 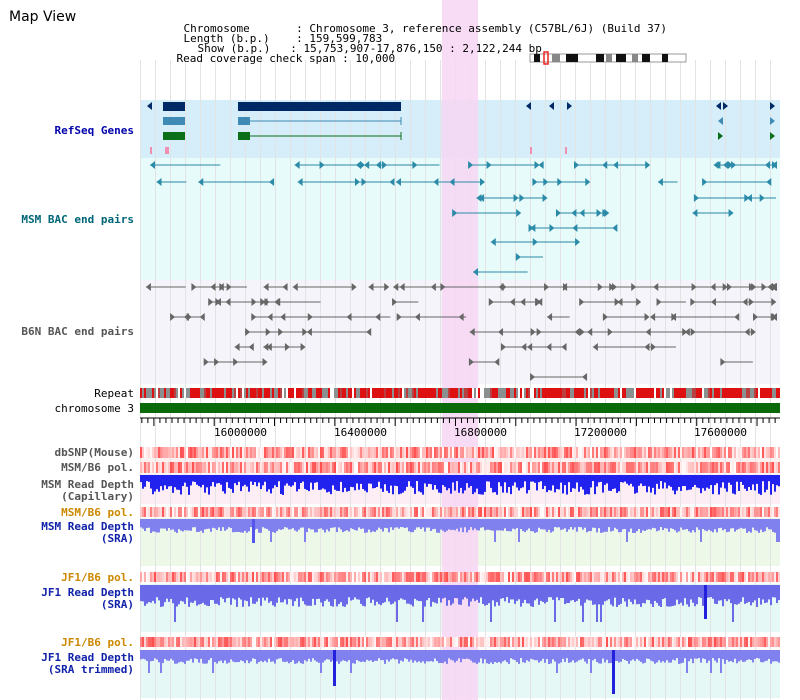 What do you see at coordinates (87, 526) in the screenshot?
I see `track-label-msm-depth-sra: MSM Read Depth` at bounding box center [87, 526].